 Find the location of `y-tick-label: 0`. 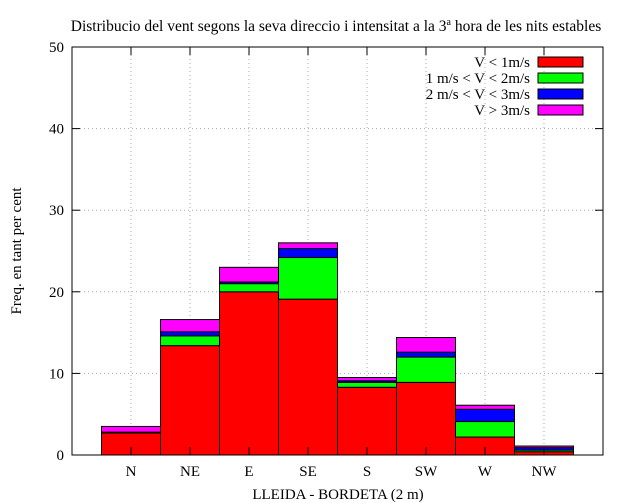

y-tick-label: 0 is located at coordinates (61, 456).